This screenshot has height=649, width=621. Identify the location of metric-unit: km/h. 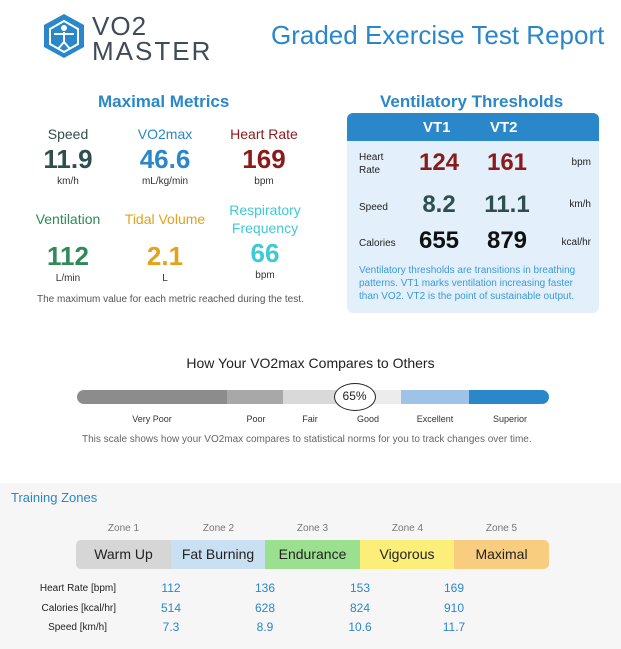
(68, 181).